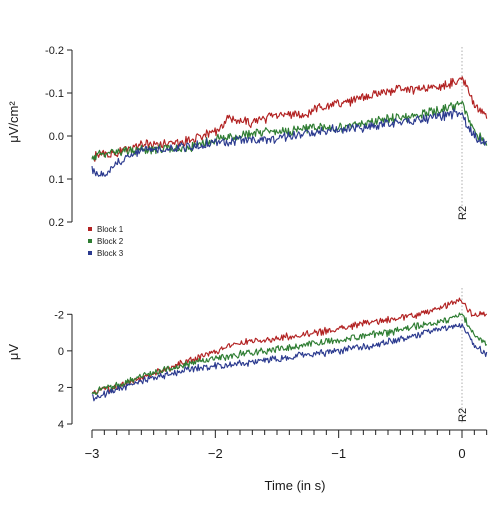  What do you see at coordinates (13, 122) in the screenshot?
I see `y-axis-label-top: μV/cm²` at bounding box center [13, 122].